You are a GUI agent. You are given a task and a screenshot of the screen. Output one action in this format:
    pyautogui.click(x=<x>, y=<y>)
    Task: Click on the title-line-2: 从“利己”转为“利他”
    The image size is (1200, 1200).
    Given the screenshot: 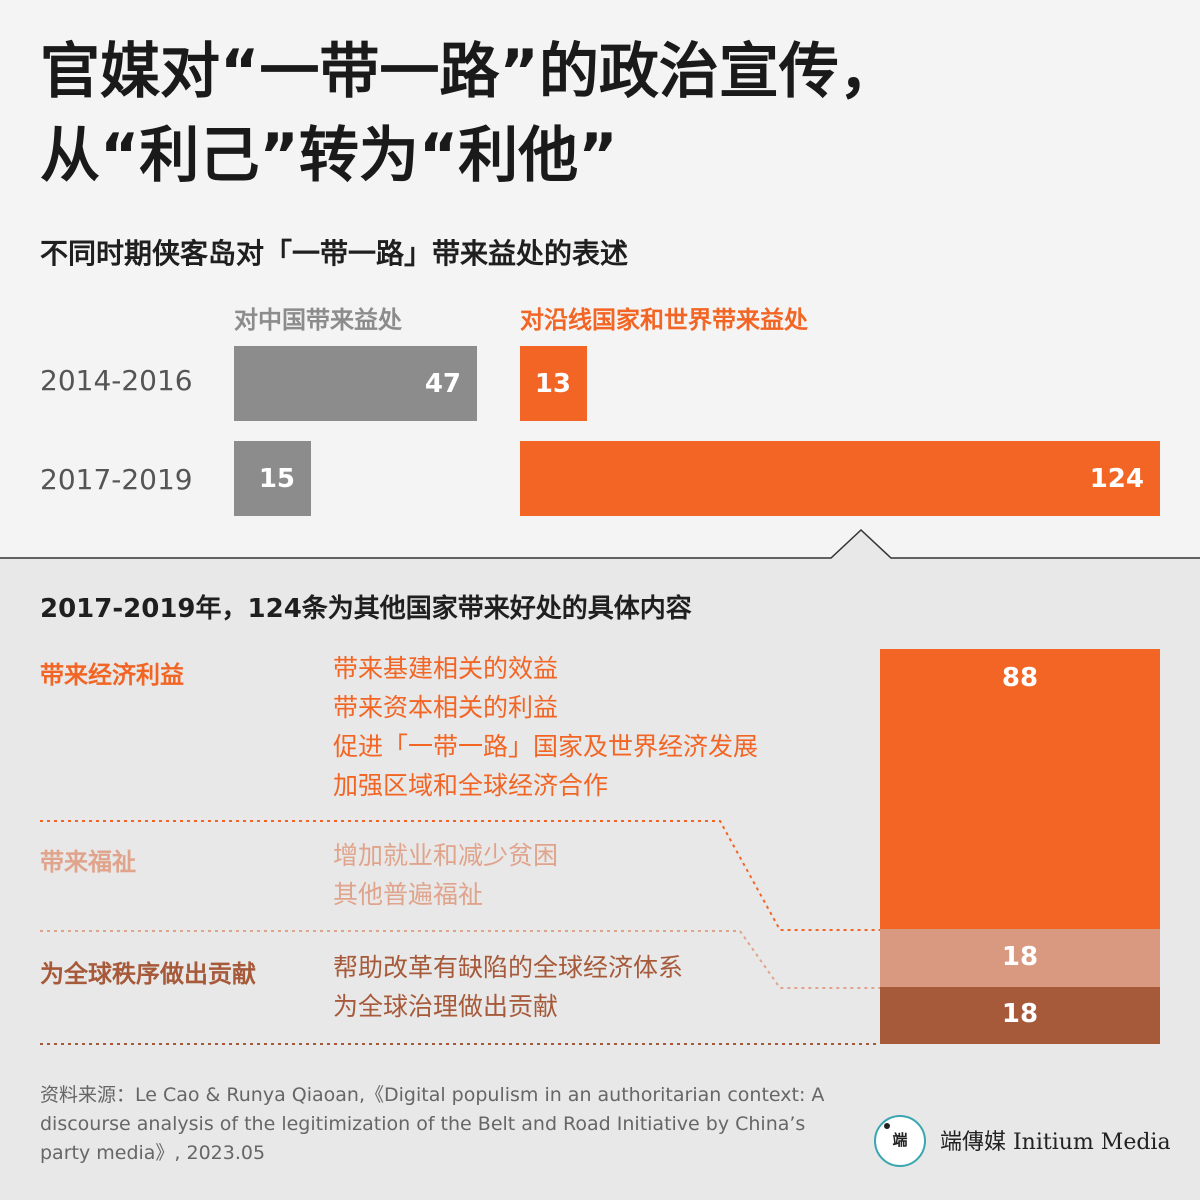 What is the action you would take?
    pyautogui.click(x=329, y=156)
    